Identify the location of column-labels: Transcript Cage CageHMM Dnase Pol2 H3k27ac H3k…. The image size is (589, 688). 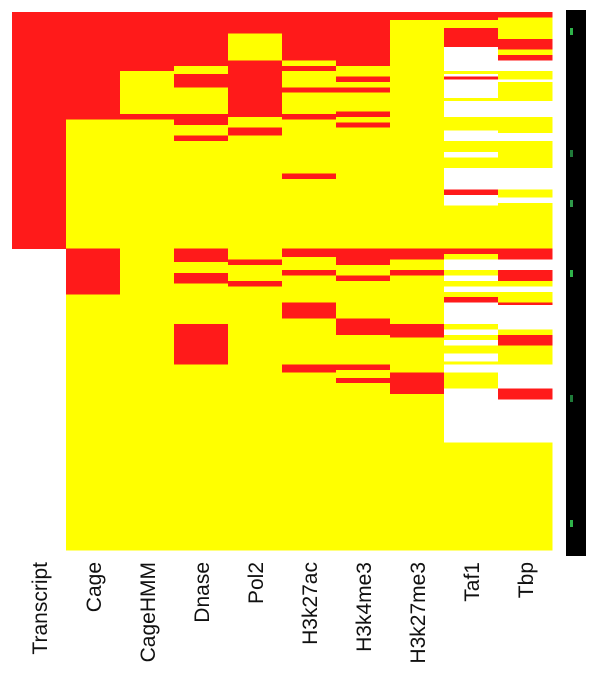
(283, 613).